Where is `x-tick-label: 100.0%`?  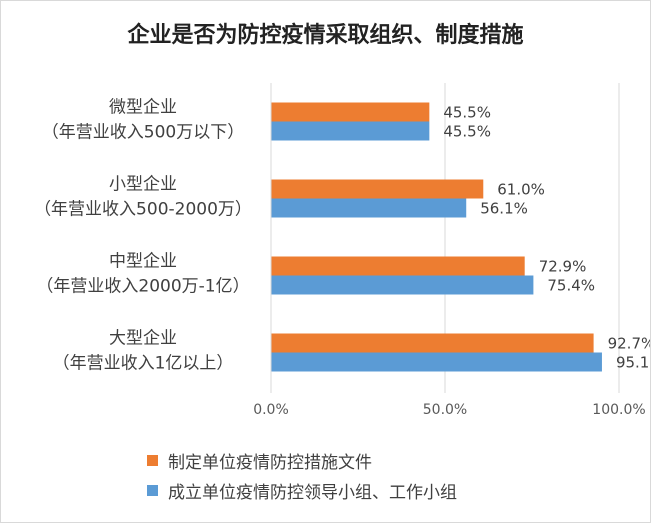
x-tick-label: 100.0% is located at coordinates (618, 410).